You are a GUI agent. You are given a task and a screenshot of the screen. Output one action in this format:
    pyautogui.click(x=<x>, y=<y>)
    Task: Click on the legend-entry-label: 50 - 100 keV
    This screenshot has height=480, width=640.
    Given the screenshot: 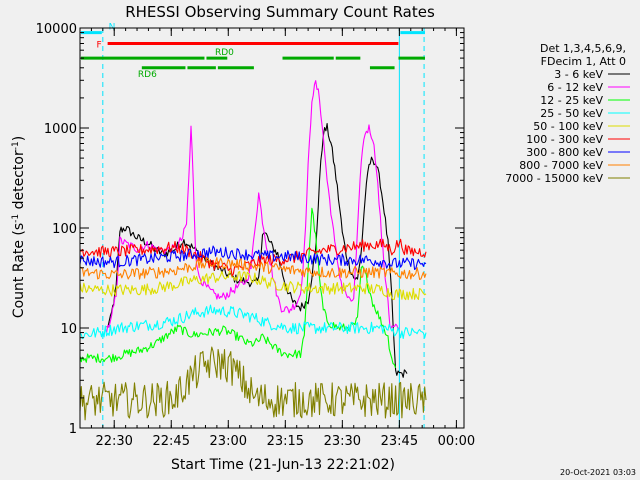 What is the action you would take?
    pyautogui.click(x=568, y=126)
    